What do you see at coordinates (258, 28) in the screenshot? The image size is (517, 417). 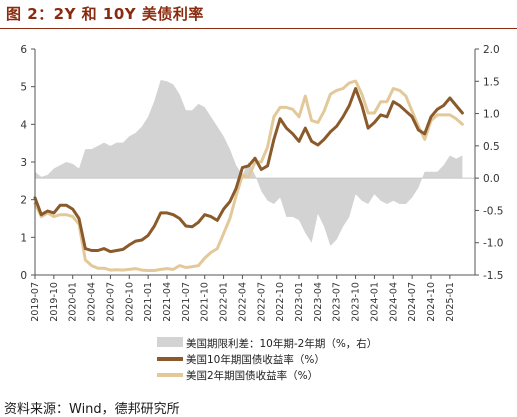 I see `title-rule` at bounding box center [258, 28].